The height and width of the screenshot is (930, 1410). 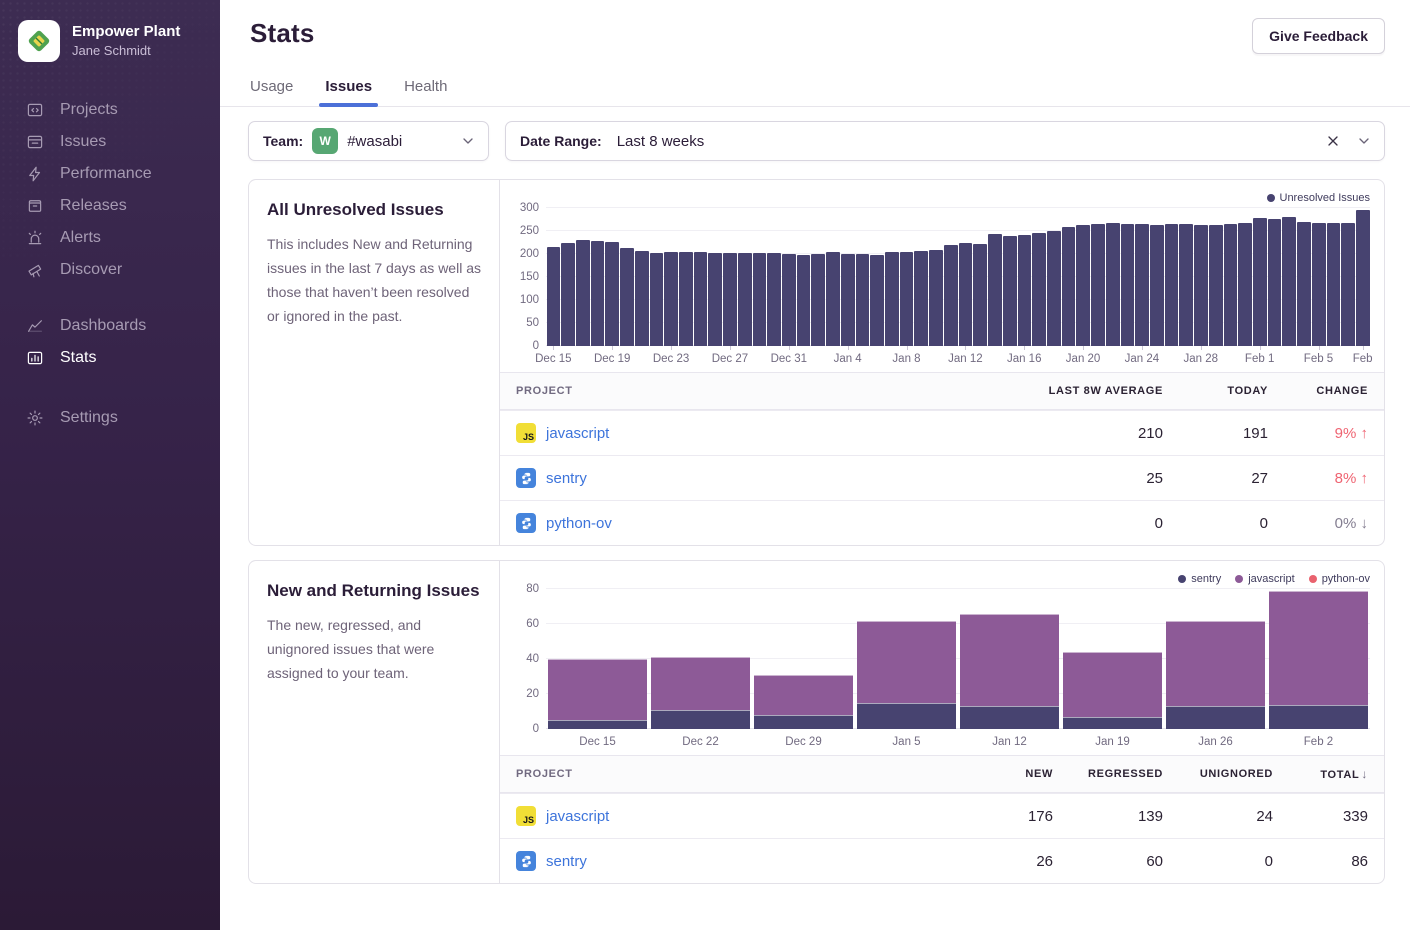 I want to click on stats-icon, so click(x=35, y=358).